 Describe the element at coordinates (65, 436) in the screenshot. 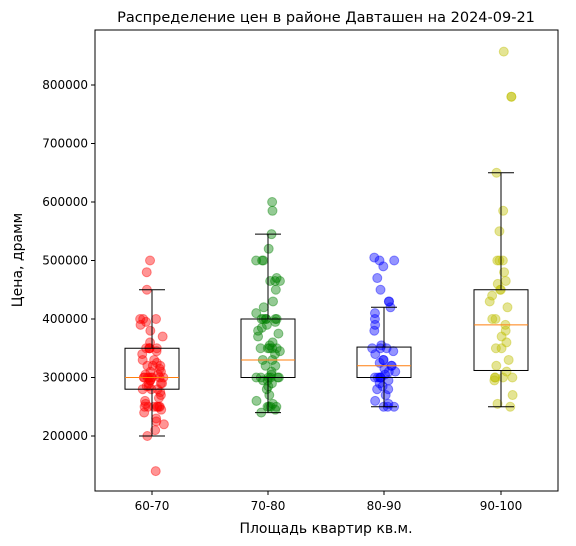

I see `y-tick-label: 200000` at that location.